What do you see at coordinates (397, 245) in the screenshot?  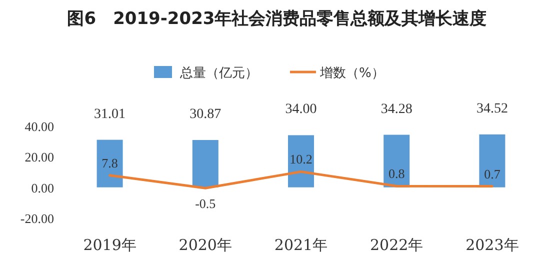 I see `x-tick-label: 2022年` at bounding box center [397, 245].